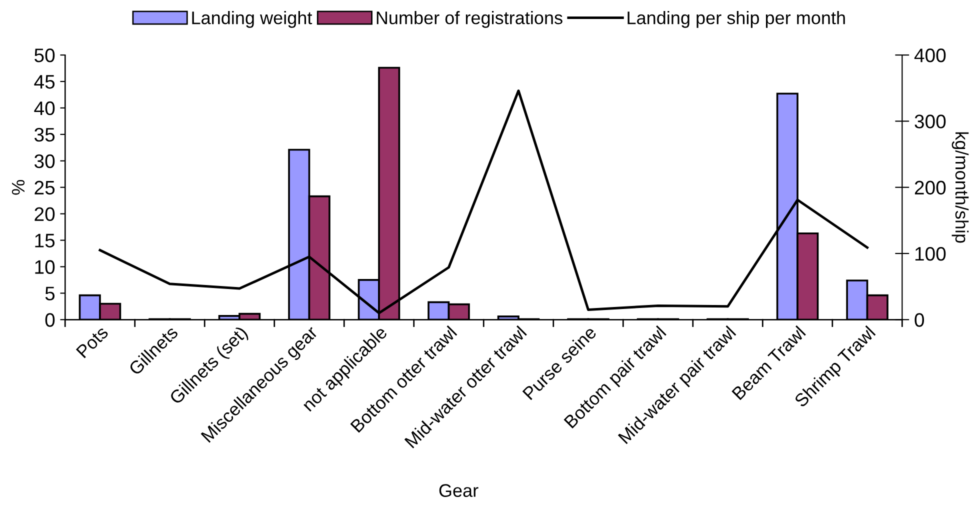 The image size is (979, 524). What do you see at coordinates (92, 341) in the screenshot?
I see `x-tick-label: Pots` at bounding box center [92, 341].